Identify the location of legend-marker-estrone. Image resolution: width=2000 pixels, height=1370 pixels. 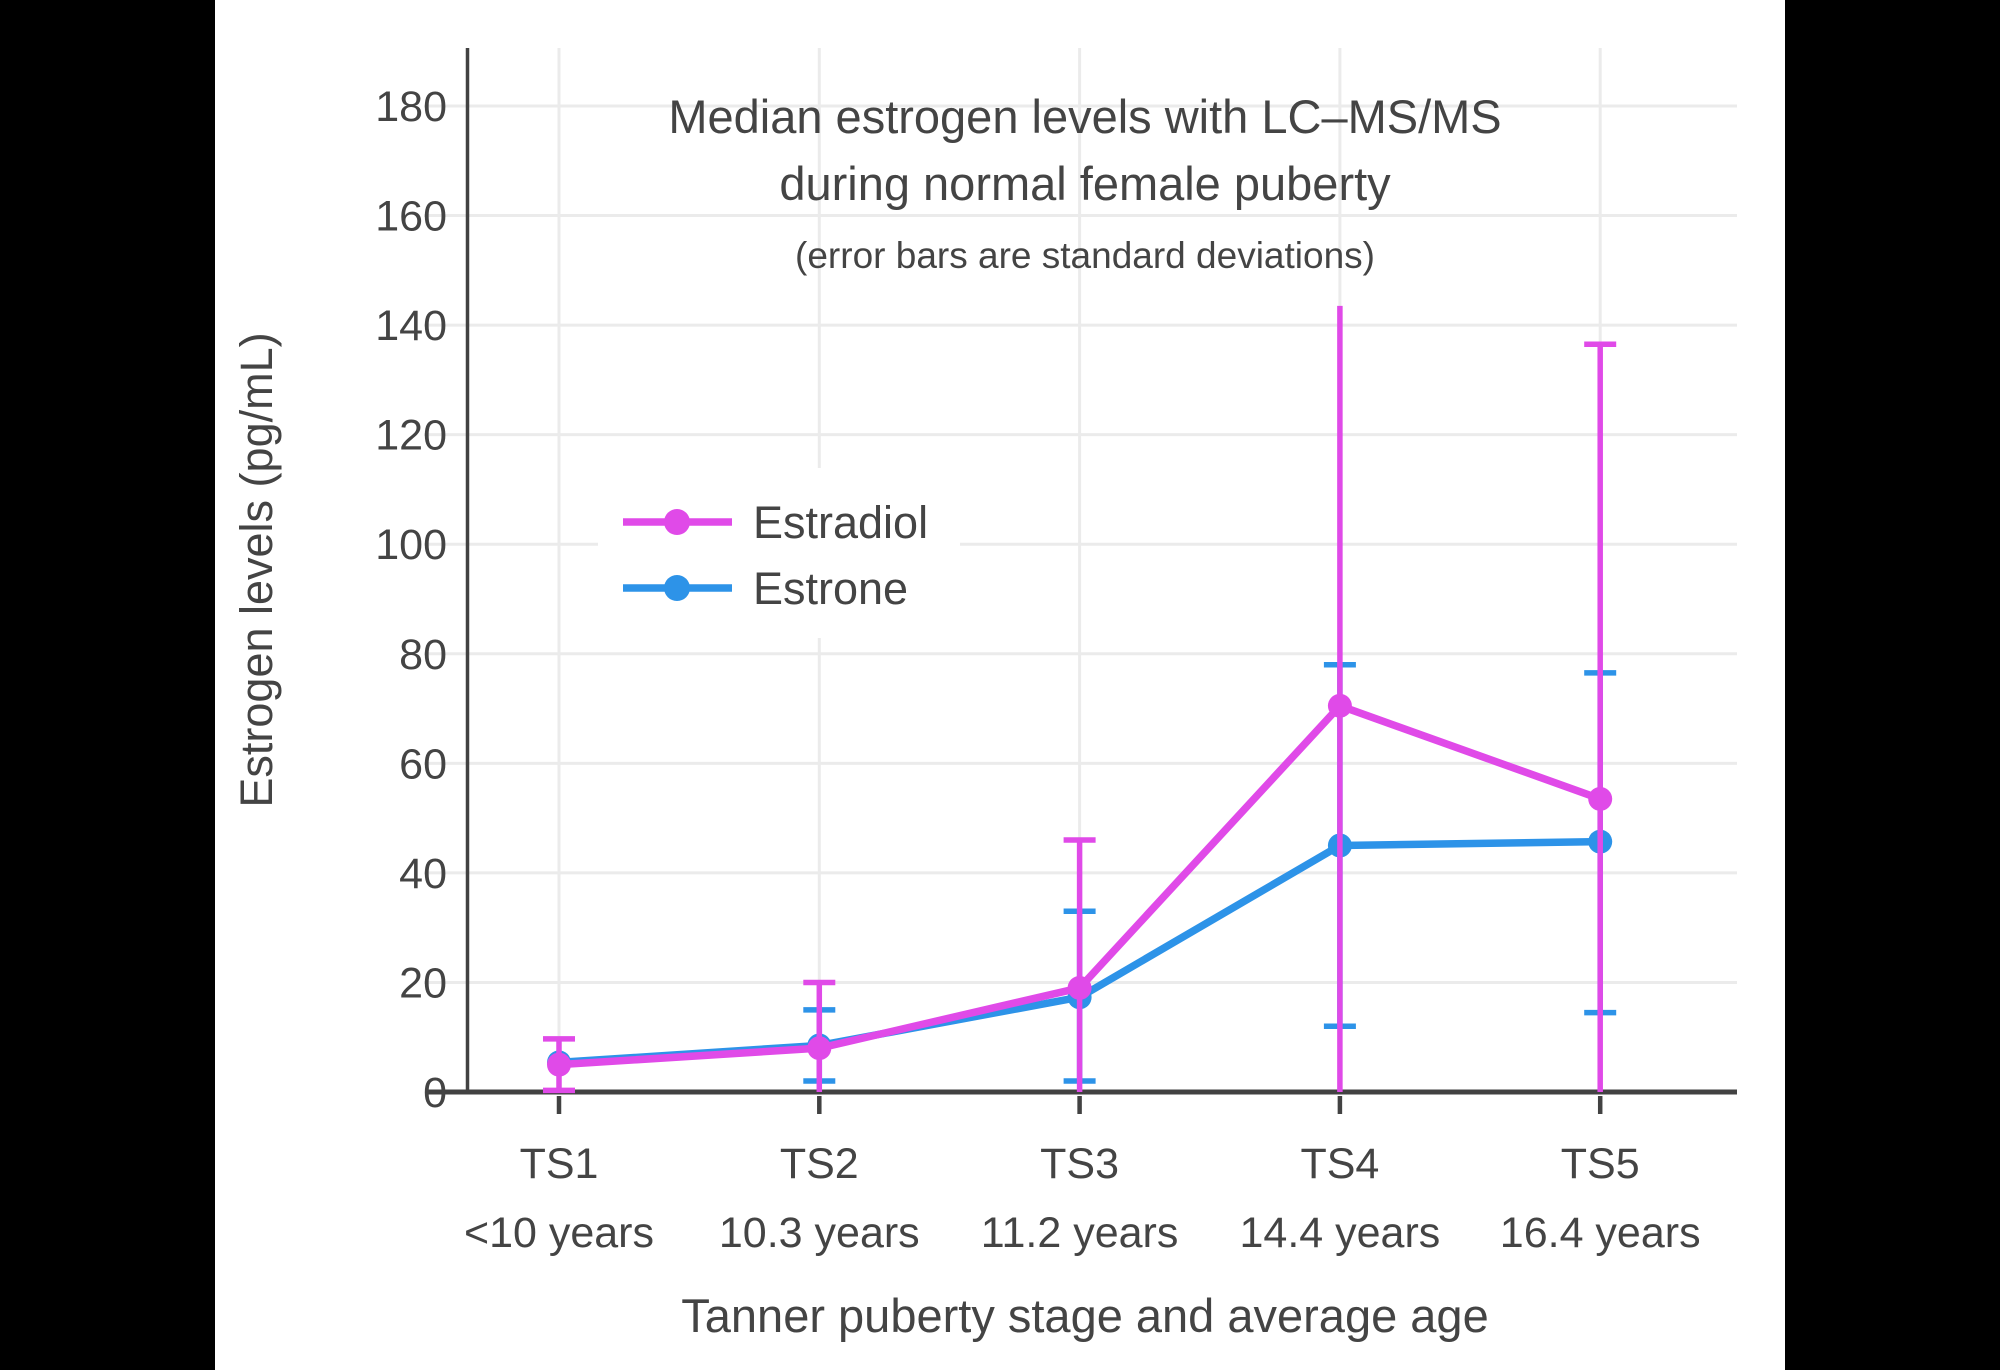
(677, 588).